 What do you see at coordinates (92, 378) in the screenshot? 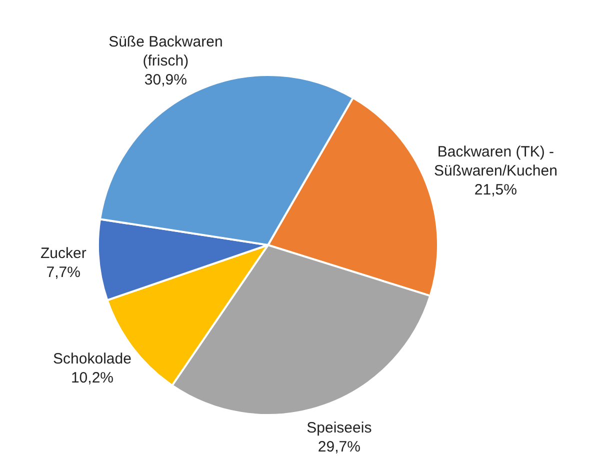
I see `data-label: 10,2%` at bounding box center [92, 378].